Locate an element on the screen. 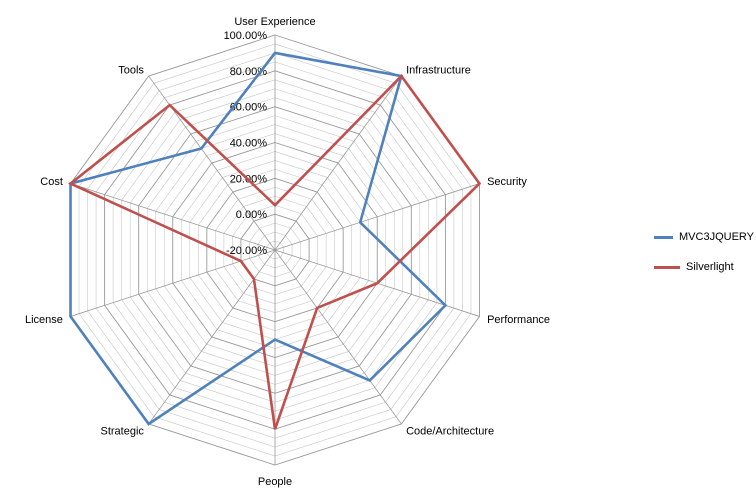 This screenshot has height=500, width=756. legend: MVC3JQUERY Silverlight is located at coordinates (704, 252).